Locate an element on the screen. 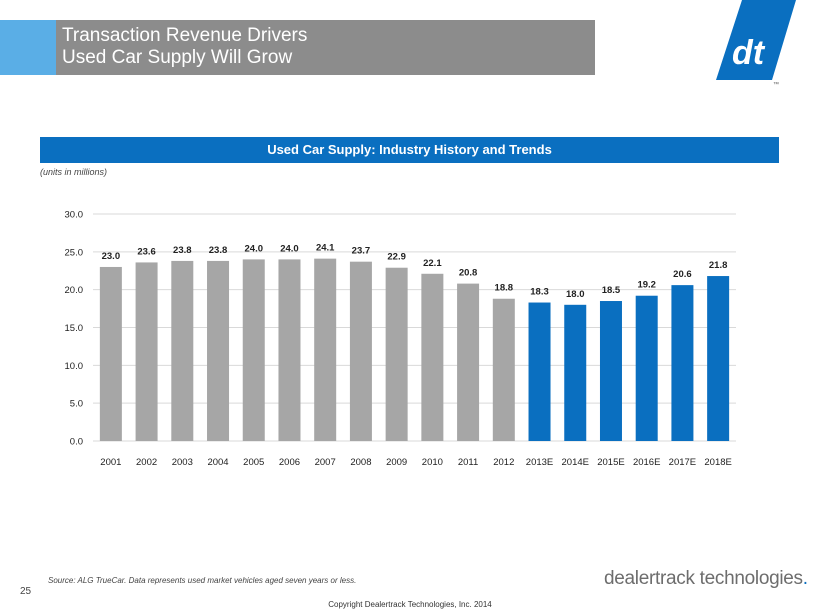 The image size is (820, 615). y-tick-label: 10.0 is located at coordinates (74, 366).